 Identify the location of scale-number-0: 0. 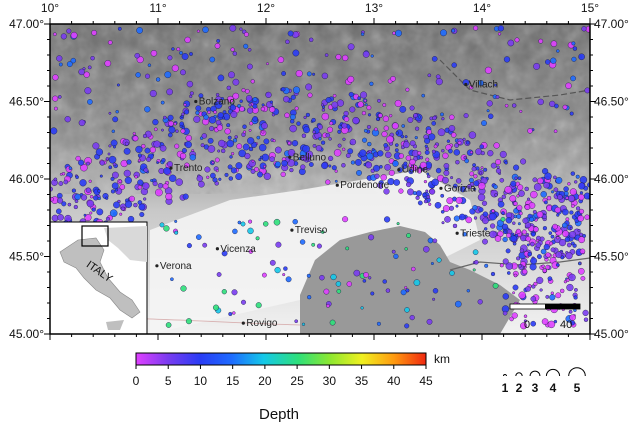
(527, 325).